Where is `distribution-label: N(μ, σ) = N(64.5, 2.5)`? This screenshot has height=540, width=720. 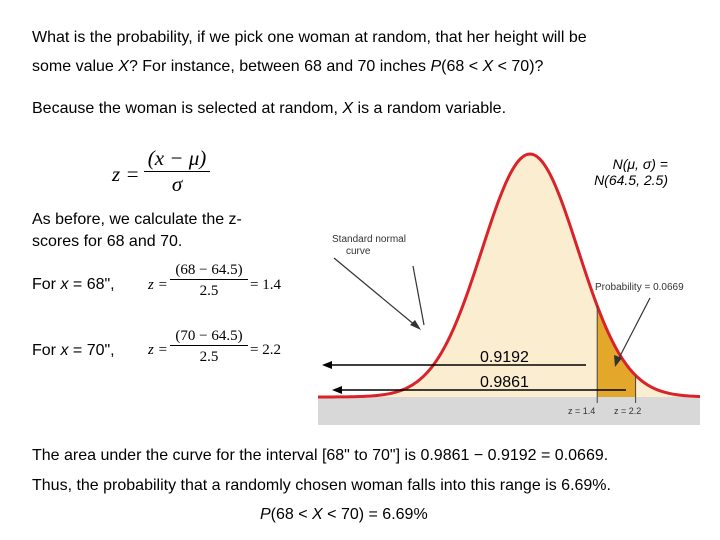 distribution-label: N(μ, σ) = N(64.5, 2.5) is located at coordinates (631, 172).